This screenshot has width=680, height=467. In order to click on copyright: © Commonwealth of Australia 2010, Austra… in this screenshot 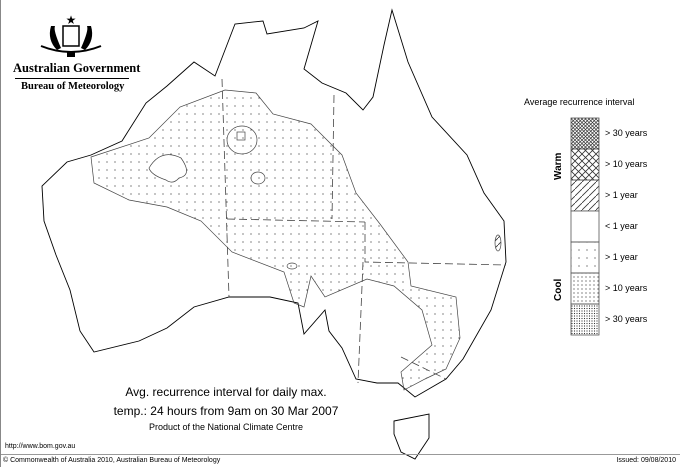, I will do `click(112, 460)`.